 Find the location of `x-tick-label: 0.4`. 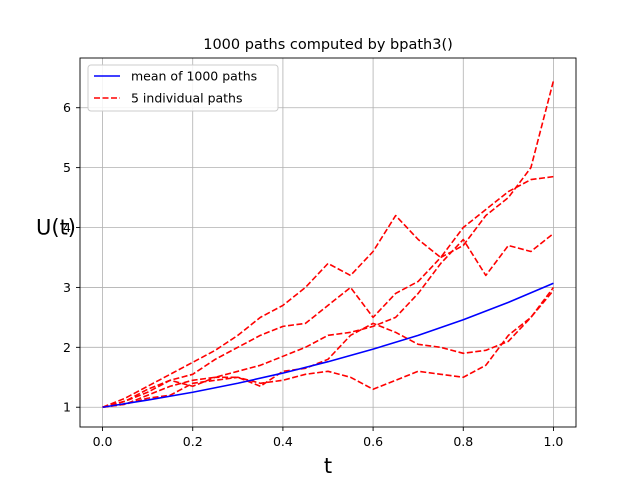

x-tick-label: 0.4 is located at coordinates (283, 441).